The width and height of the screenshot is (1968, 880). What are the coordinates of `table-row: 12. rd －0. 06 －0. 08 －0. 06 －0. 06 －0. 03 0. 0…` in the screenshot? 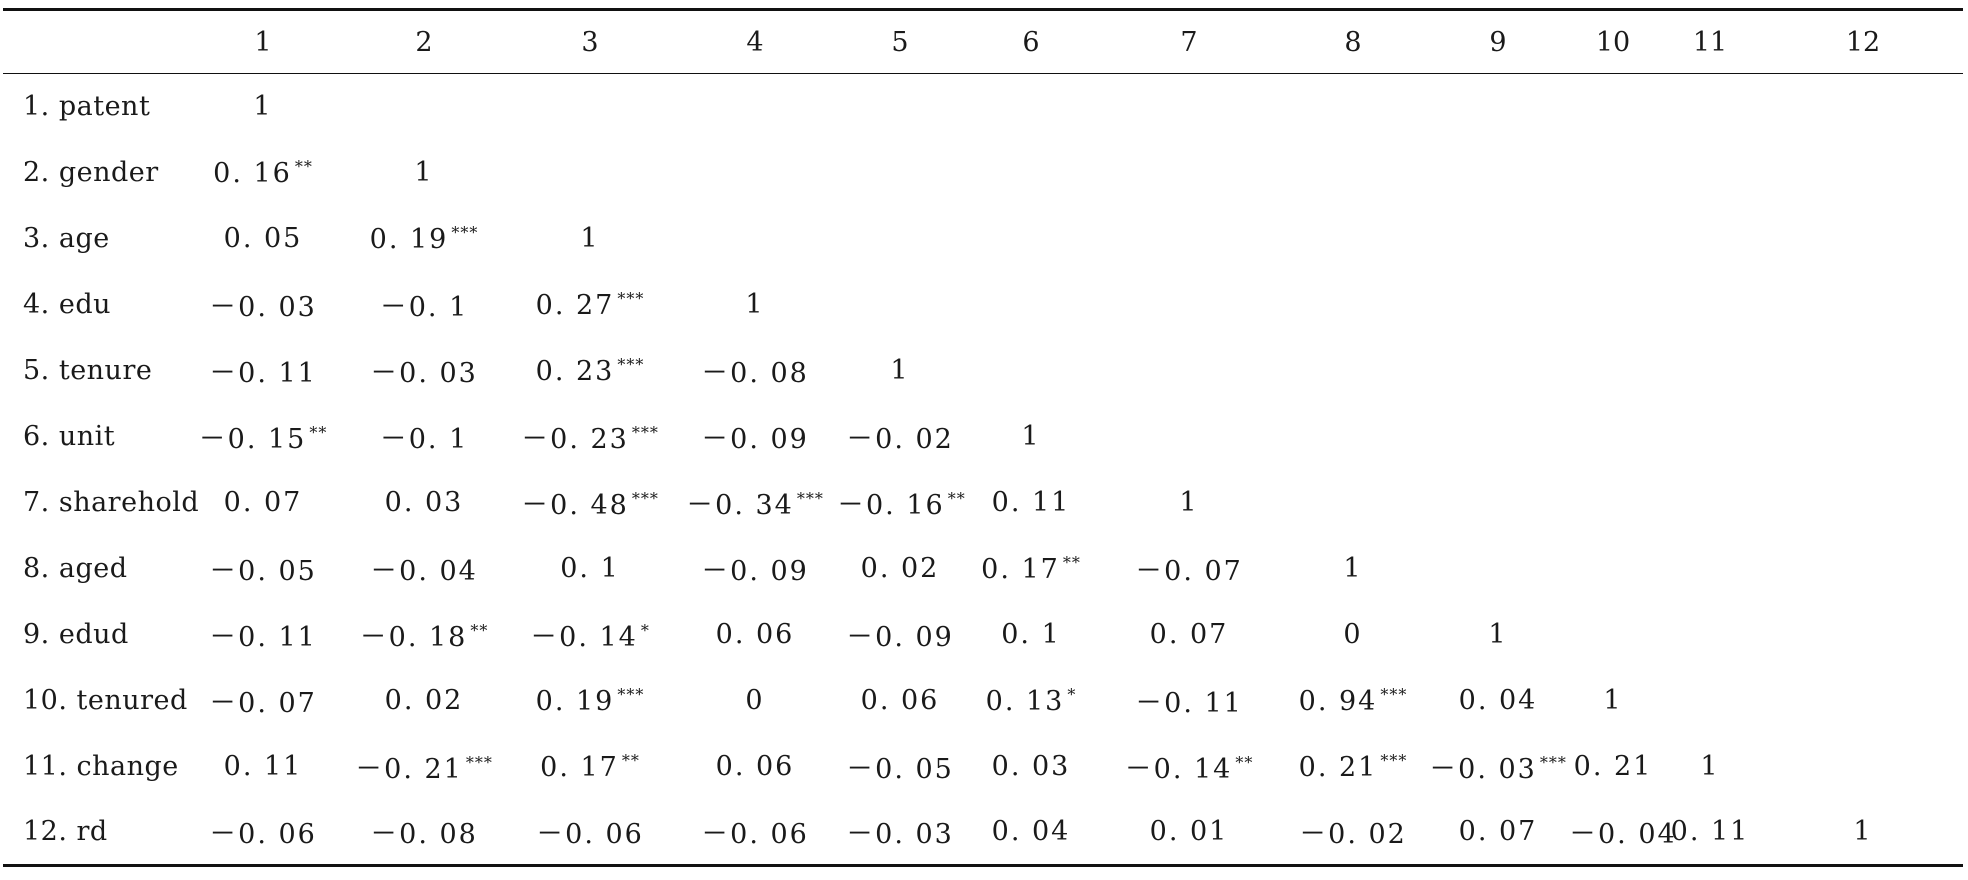 It's located at (983, 833).